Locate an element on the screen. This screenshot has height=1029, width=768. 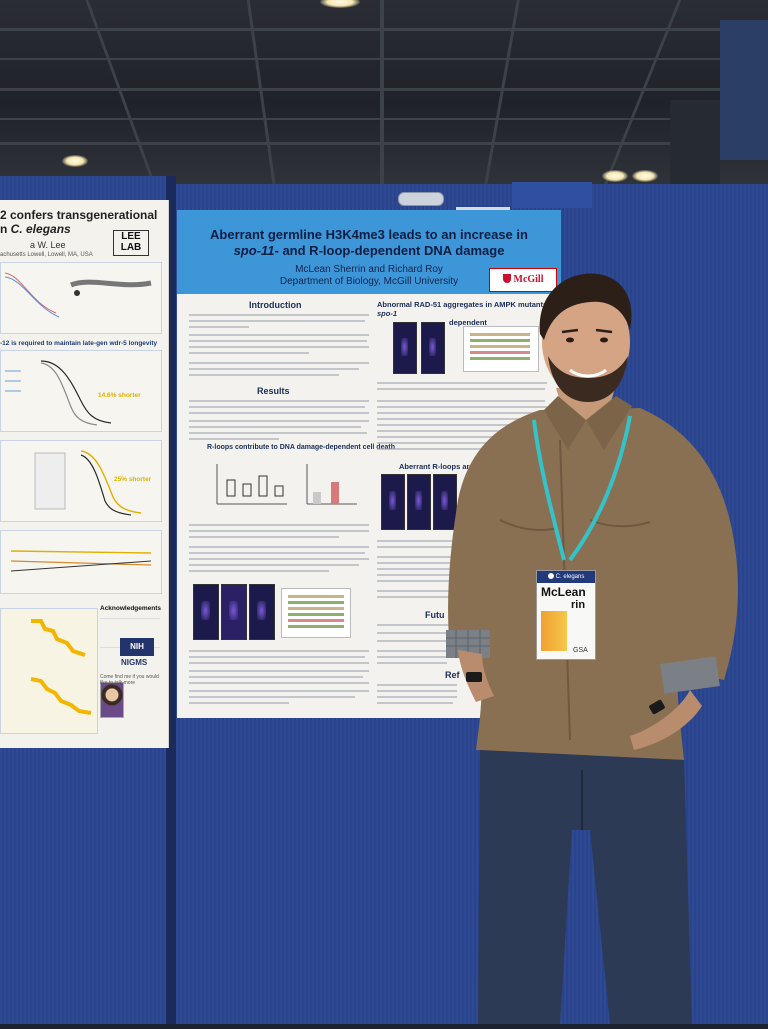
left-poster-diagram is located at coordinates (81, 298).